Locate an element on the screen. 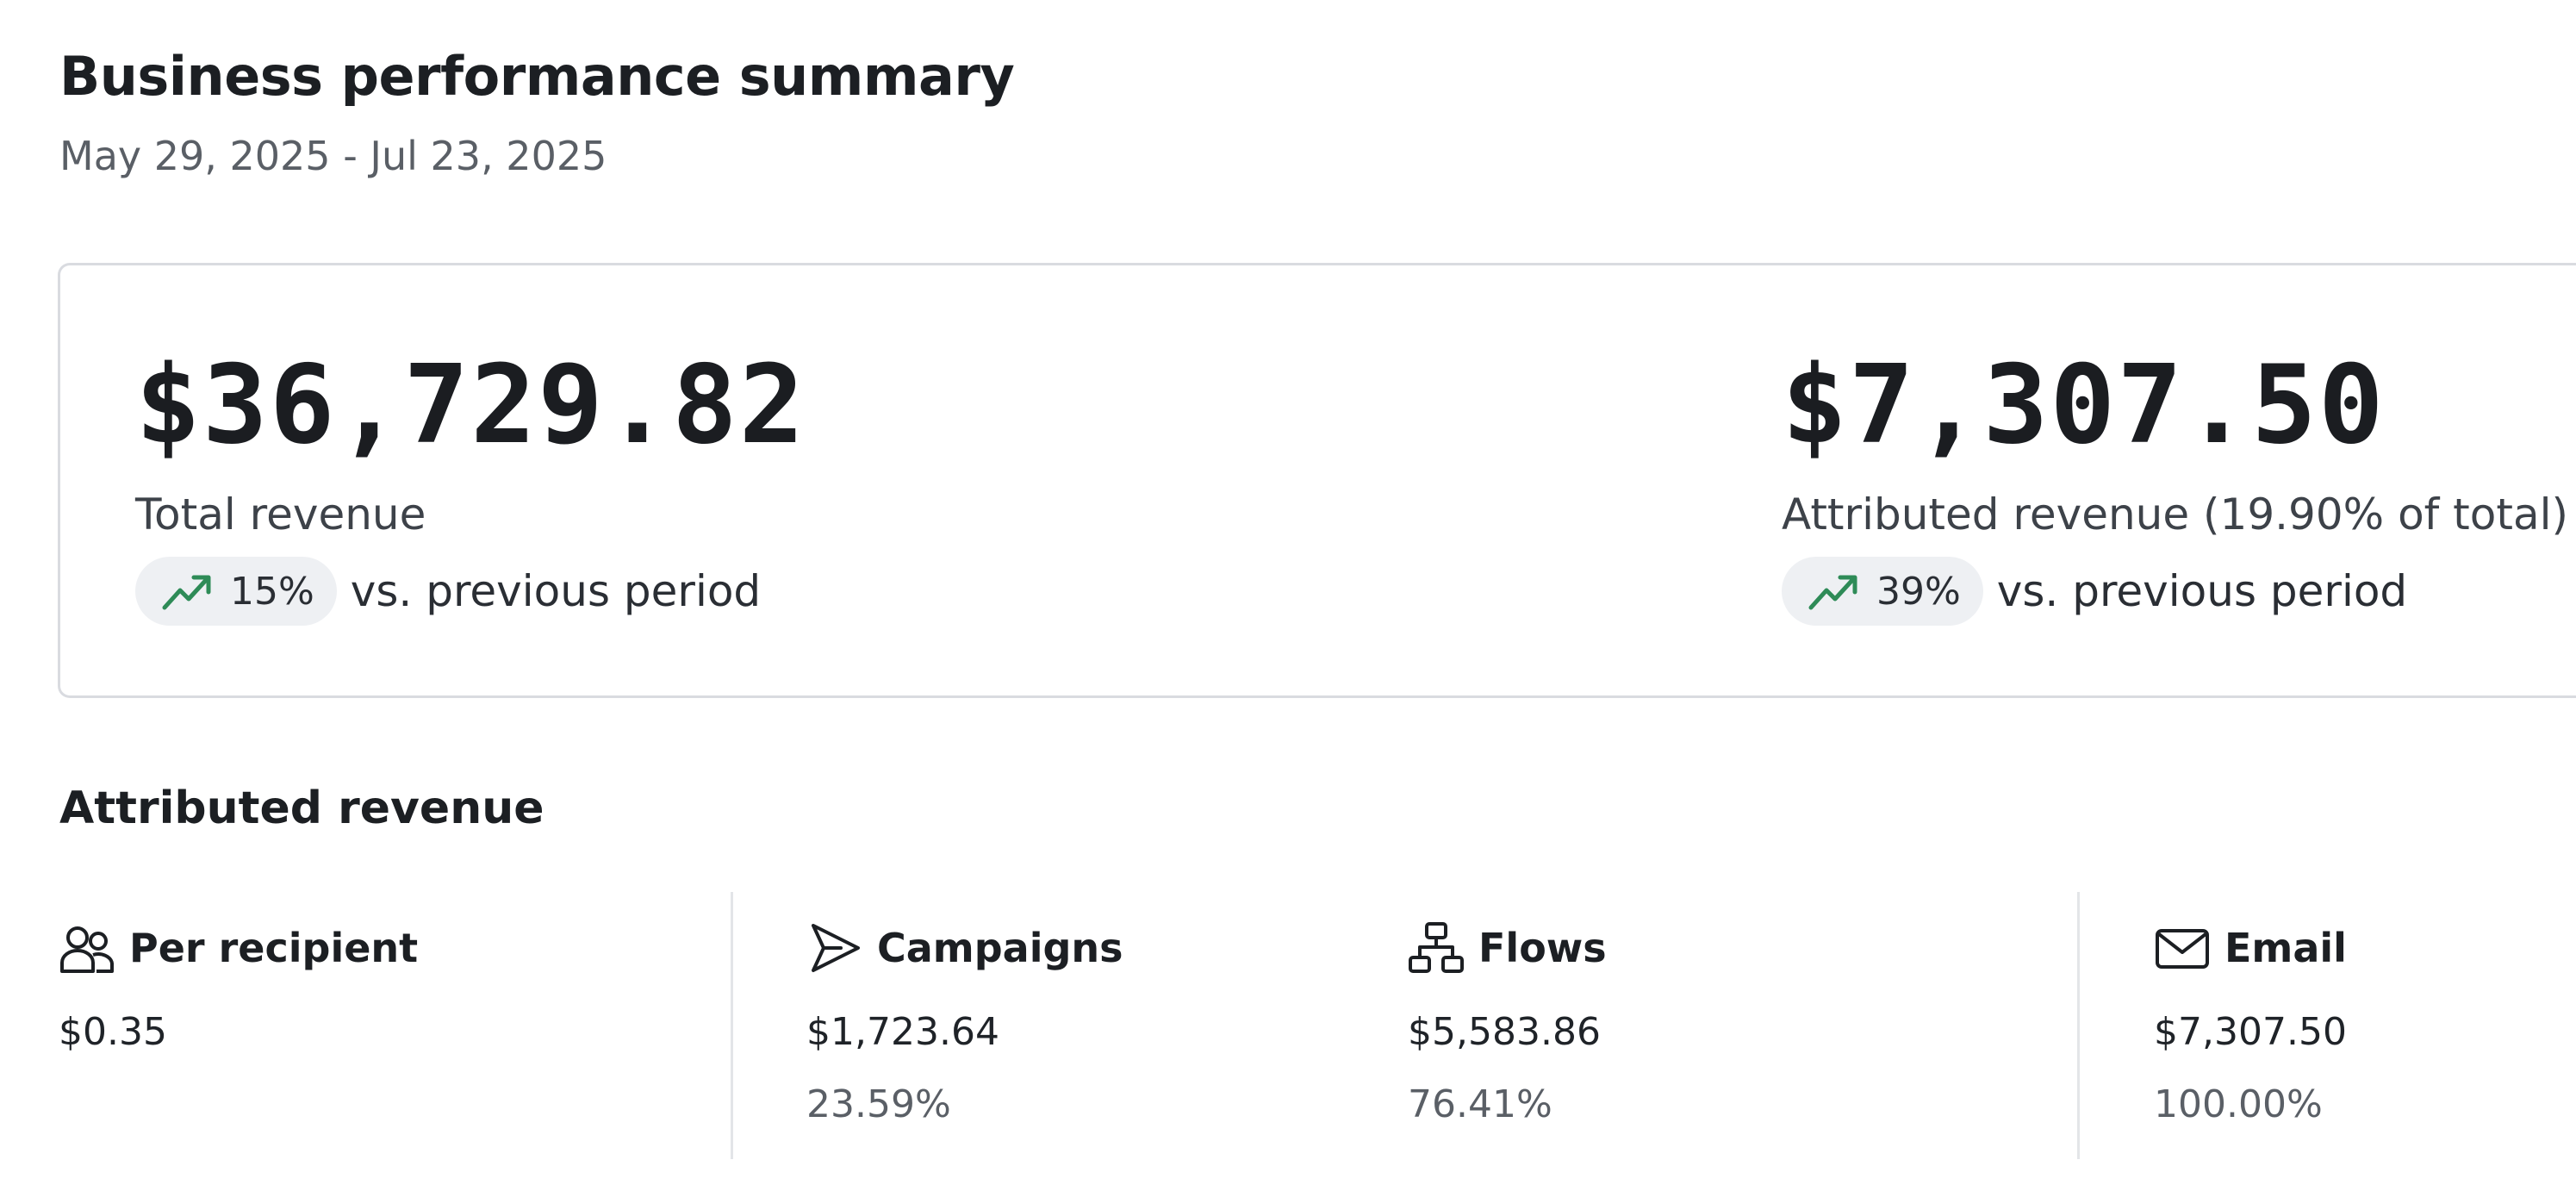  stat-amount: $5,583.86 is located at coordinates (1504, 1032).